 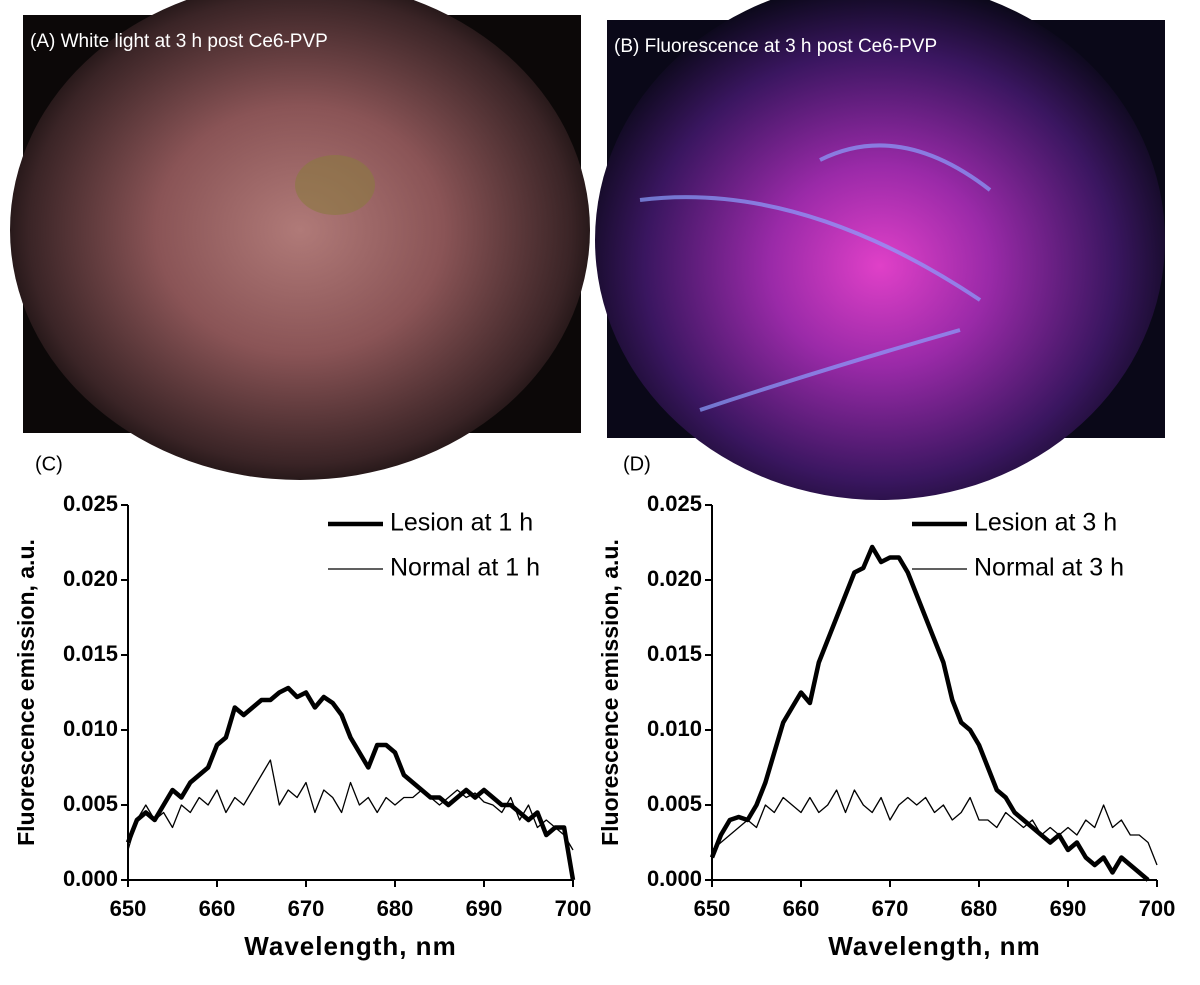 What do you see at coordinates (49, 464) in the screenshot?
I see `panel-label: (C)` at bounding box center [49, 464].